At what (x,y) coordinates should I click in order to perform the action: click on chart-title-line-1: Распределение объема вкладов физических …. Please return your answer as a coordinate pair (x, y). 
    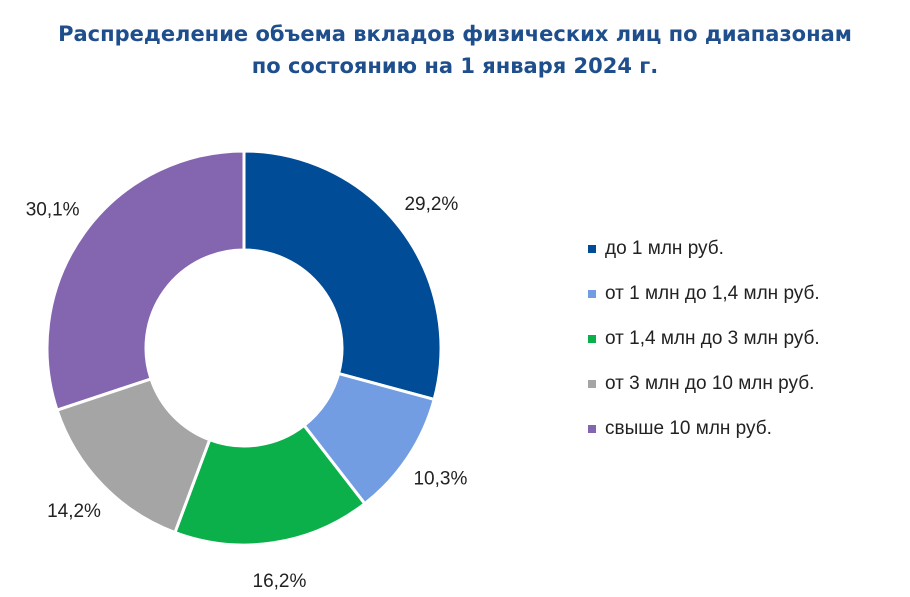
    Looking at the image, I should click on (455, 34).